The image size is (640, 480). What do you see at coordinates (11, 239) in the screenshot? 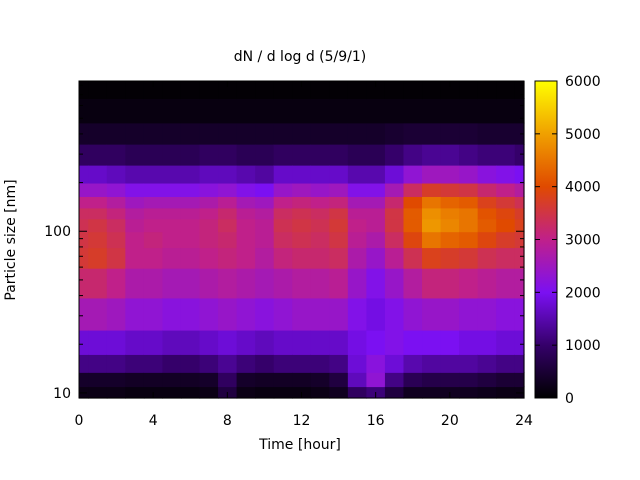
I see `y-axis-label: Particle size [nm]` at bounding box center [11, 239].